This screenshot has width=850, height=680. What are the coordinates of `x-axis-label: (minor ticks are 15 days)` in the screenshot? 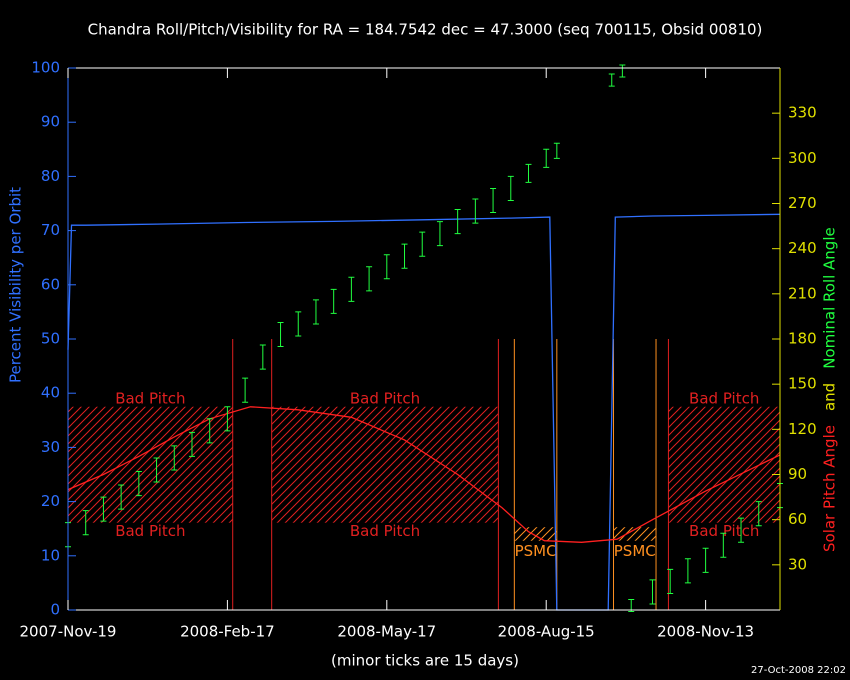 It's located at (425, 661).